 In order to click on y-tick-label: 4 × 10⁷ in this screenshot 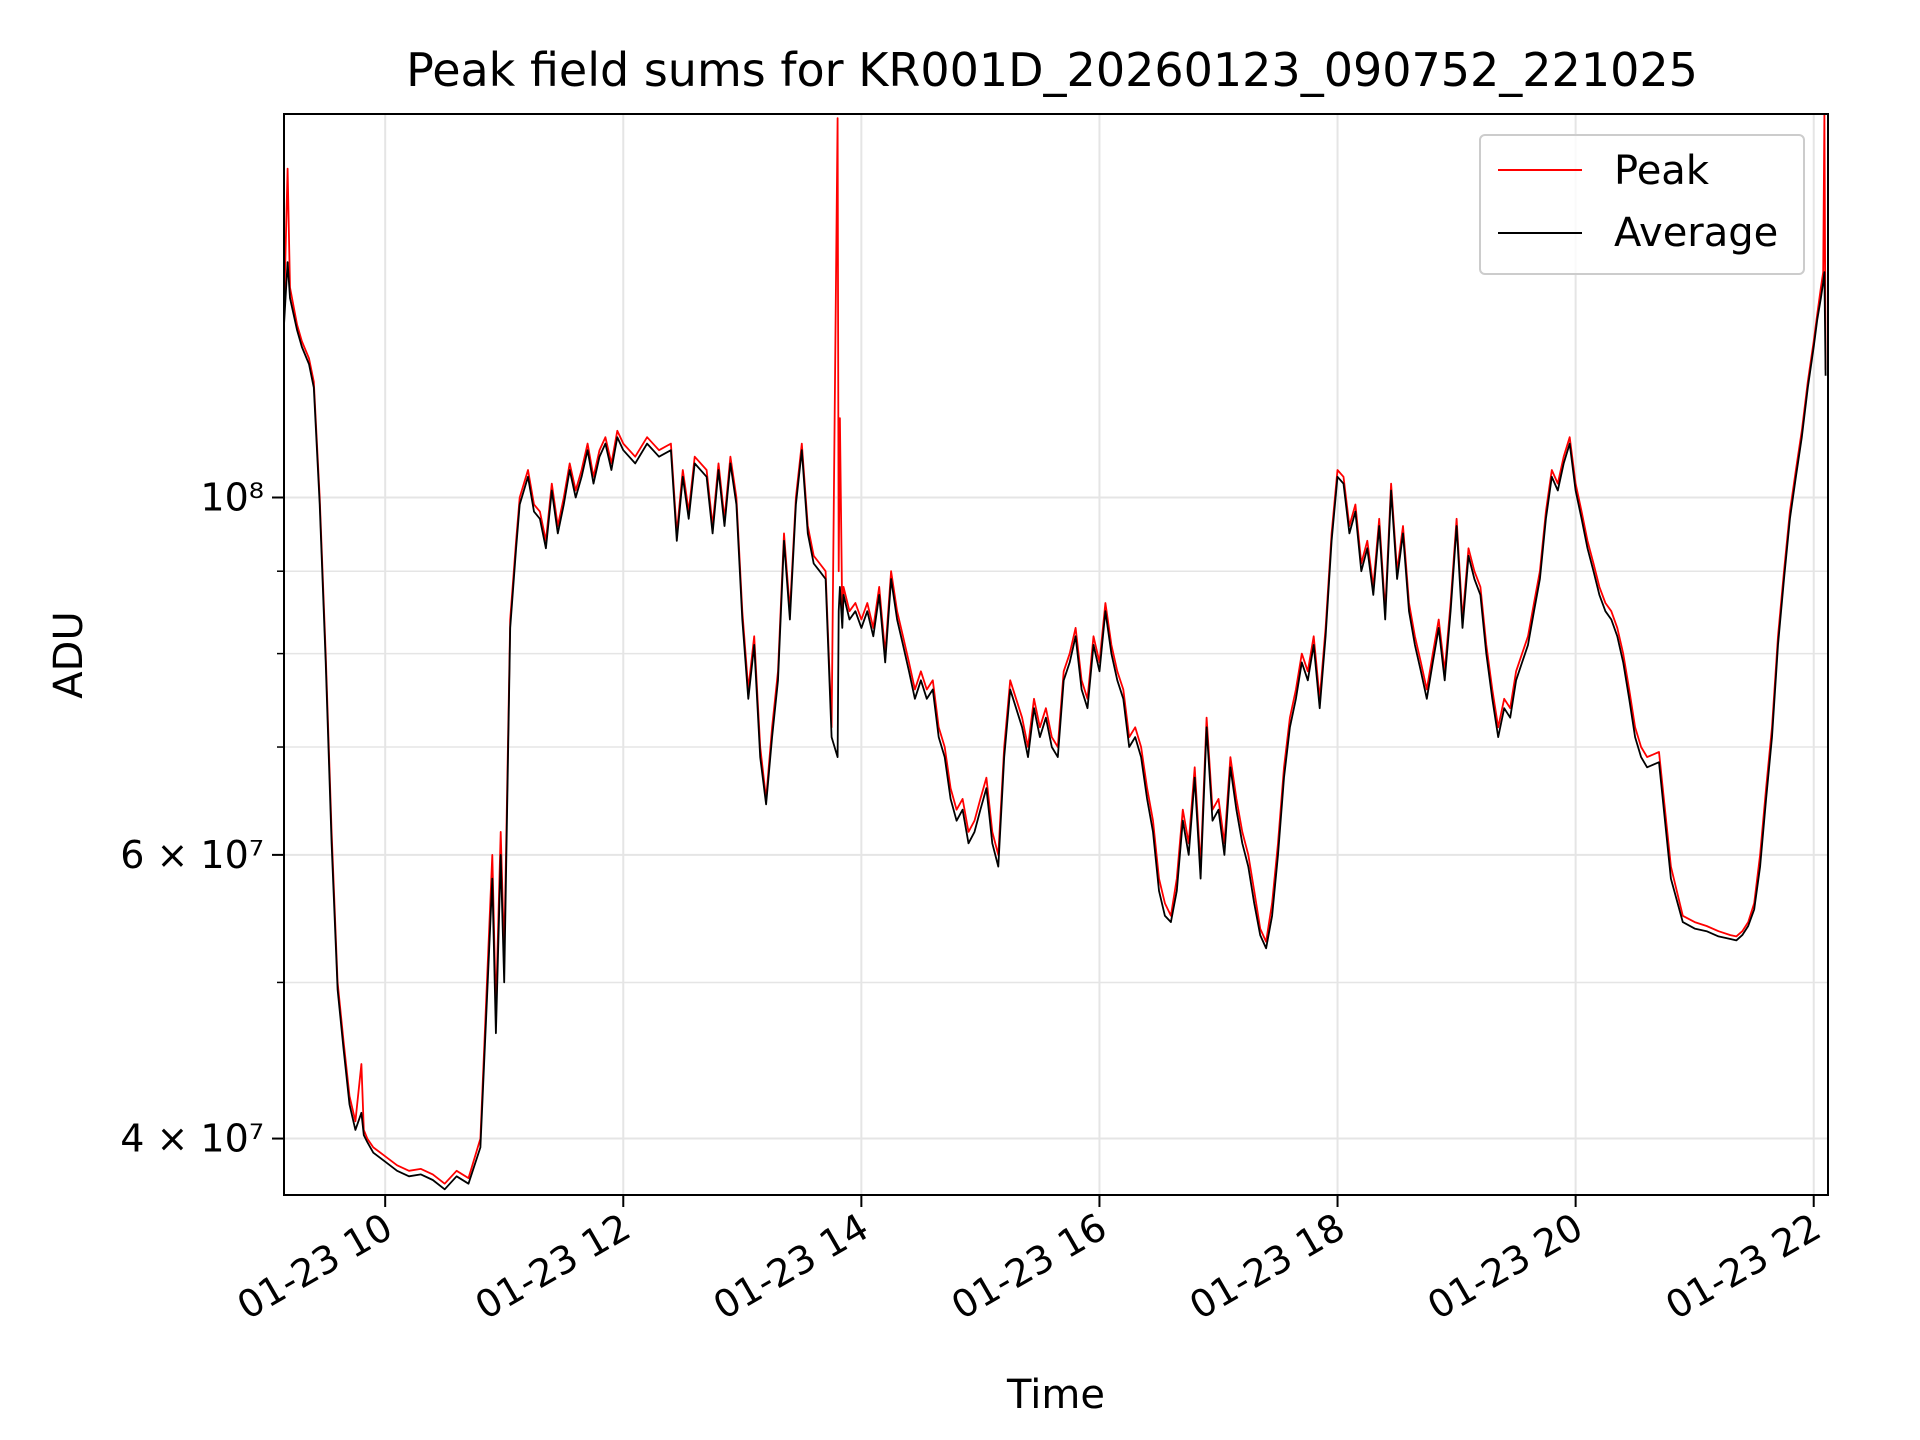, I will do `click(192, 1139)`.